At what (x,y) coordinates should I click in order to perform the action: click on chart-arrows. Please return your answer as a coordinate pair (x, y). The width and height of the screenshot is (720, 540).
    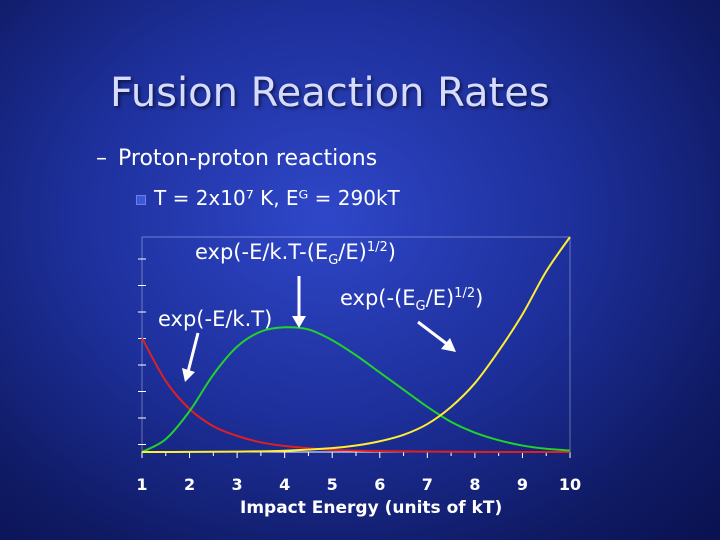
    Looking at the image, I should click on (319, 329).